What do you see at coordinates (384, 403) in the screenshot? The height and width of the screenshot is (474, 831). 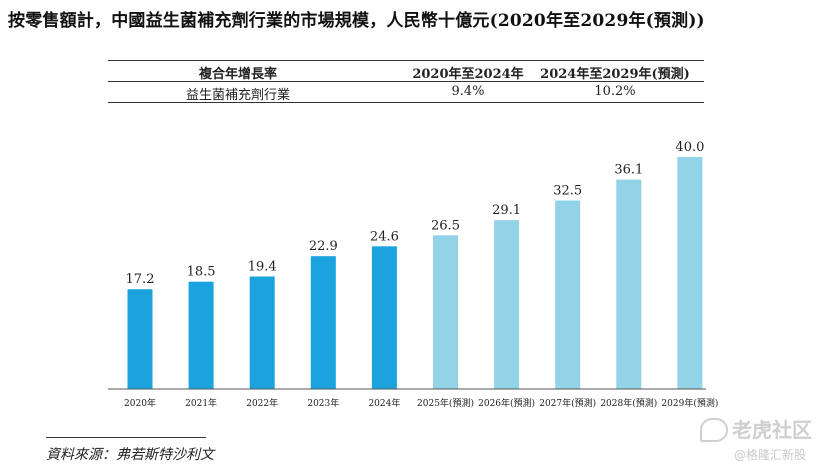 I see `x-tick-label-5: 2024年` at bounding box center [384, 403].